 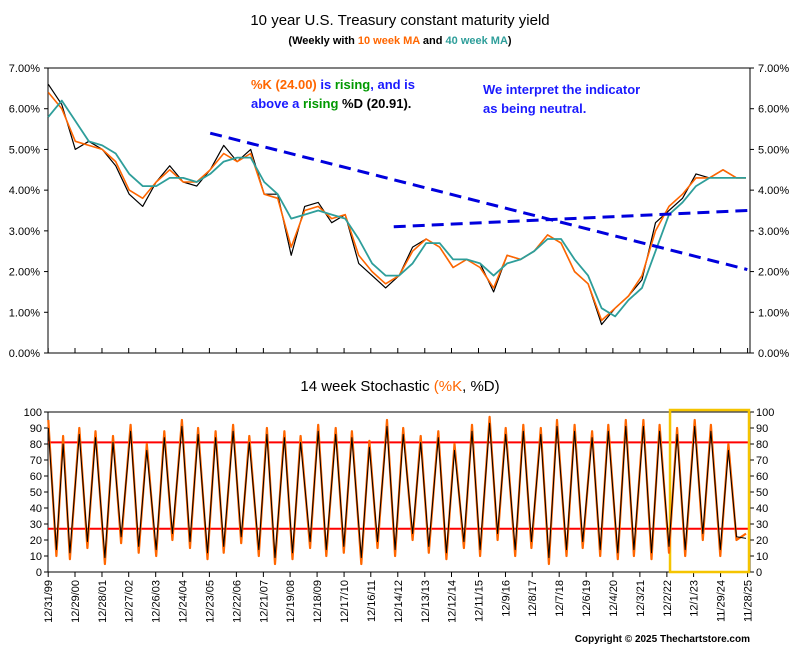 I want to click on top-ytick-label-left: 6.00%, so click(x=24, y=110).